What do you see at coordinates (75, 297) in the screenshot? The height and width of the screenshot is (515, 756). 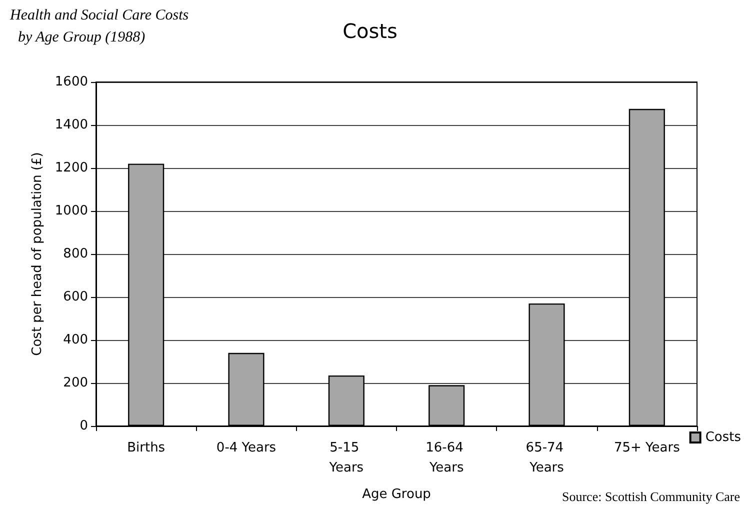 I see `y-tick-label: 600` at bounding box center [75, 297].